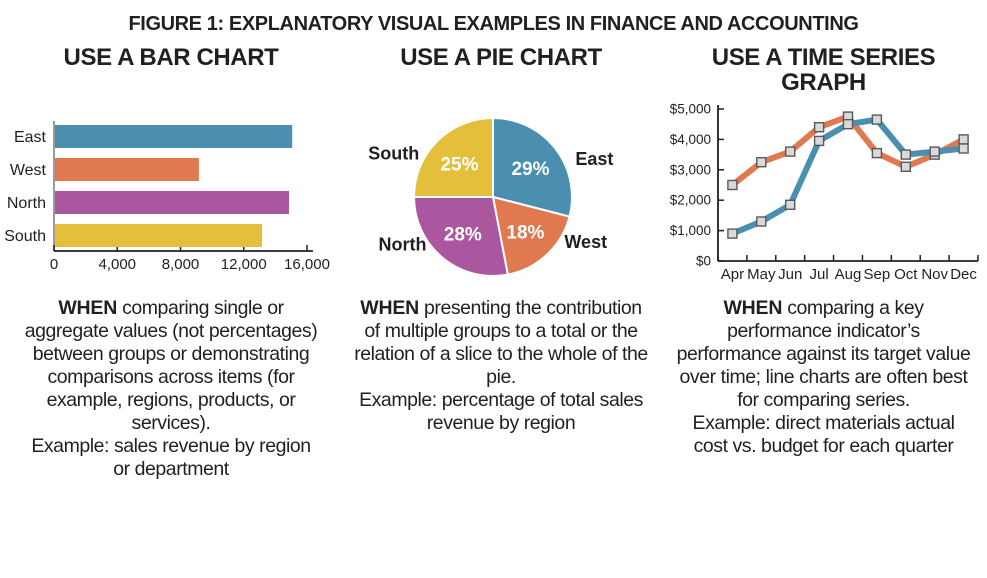 The width and height of the screenshot is (987, 578). What do you see at coordinates (689, 169) in the screenshot?
I see `line-y-tick-label: $3,000` at bounding box center [689, 169].